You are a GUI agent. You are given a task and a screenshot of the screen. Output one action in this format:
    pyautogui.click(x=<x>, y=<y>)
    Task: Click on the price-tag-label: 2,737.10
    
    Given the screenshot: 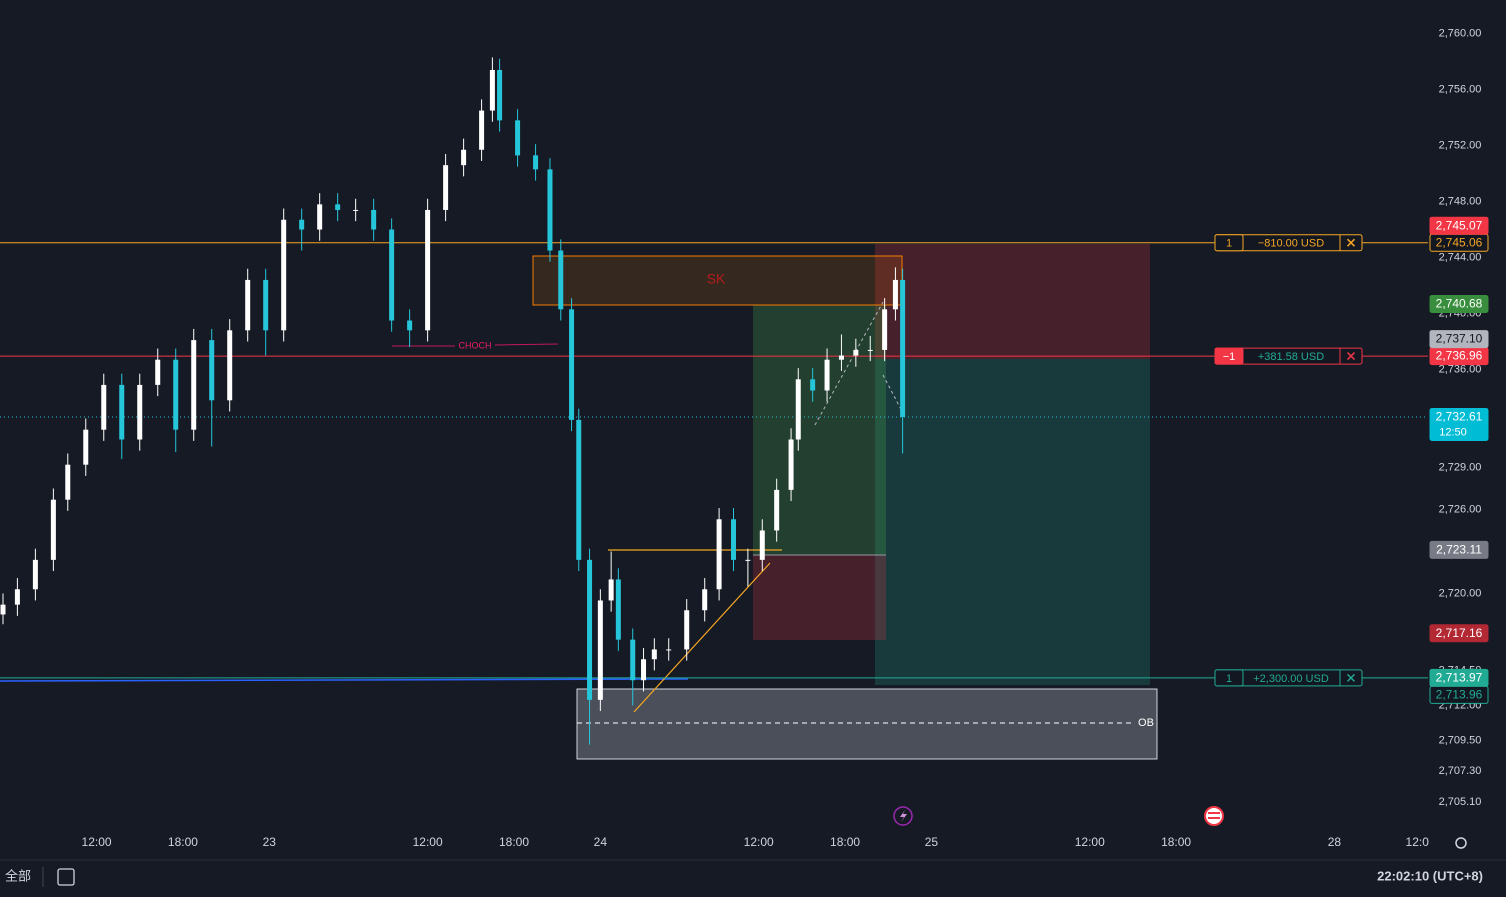 What is the action you would take?
    pyautogui.click(x=1459, y=339)
    